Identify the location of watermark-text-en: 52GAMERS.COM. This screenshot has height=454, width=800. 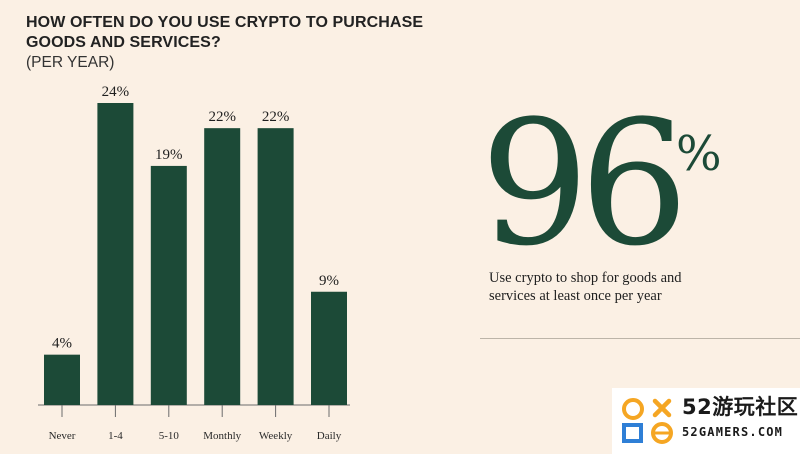
(733, 432).